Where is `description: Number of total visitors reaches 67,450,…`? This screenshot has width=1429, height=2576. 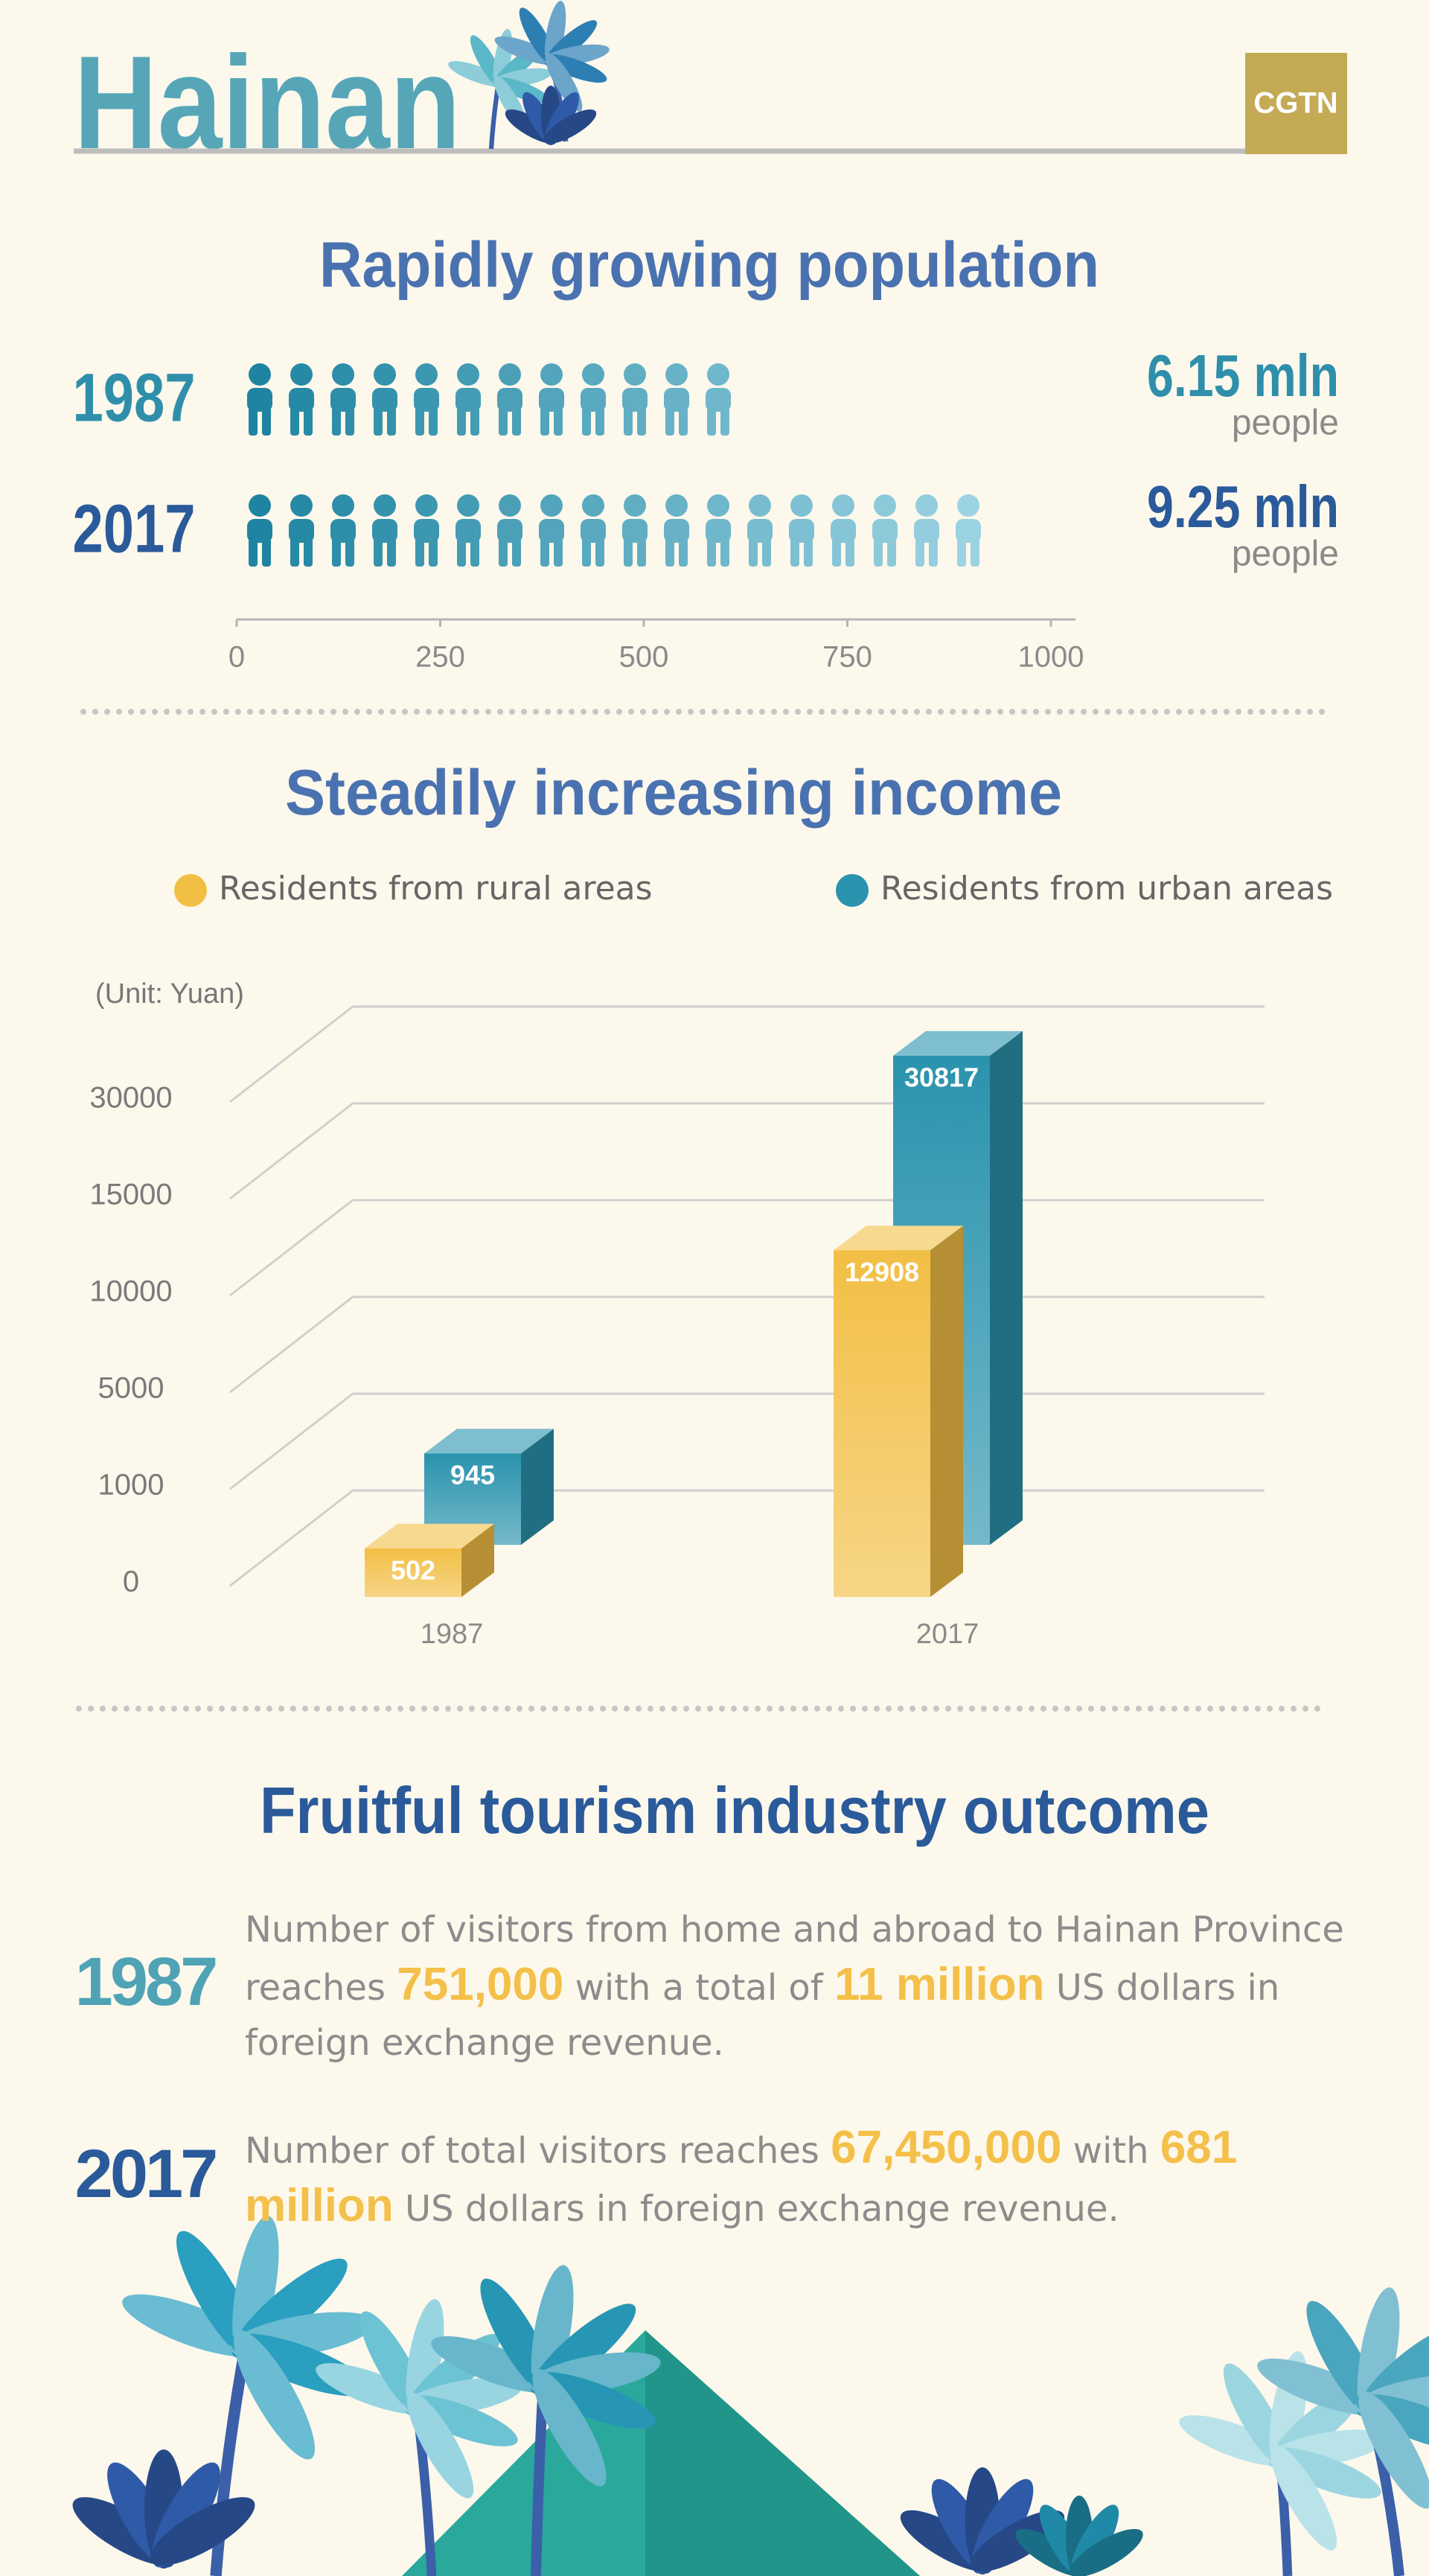 description: Number of total visitors reaches 67,450,… is located at coordinates (796, 2178).